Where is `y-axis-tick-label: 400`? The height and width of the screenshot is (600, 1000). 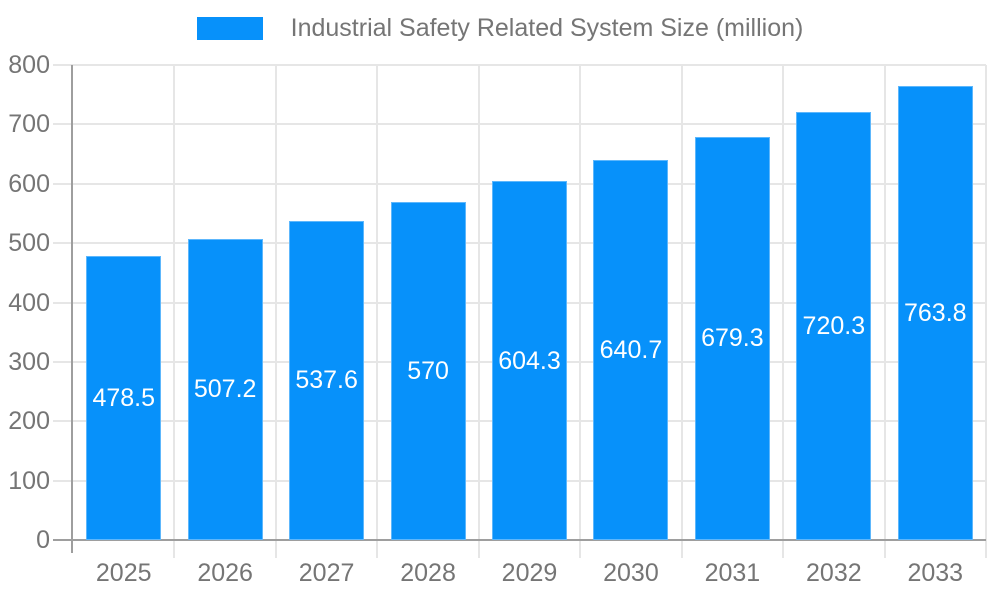
y-axis-tick-label: 400 is located at coordinates (29, 302).